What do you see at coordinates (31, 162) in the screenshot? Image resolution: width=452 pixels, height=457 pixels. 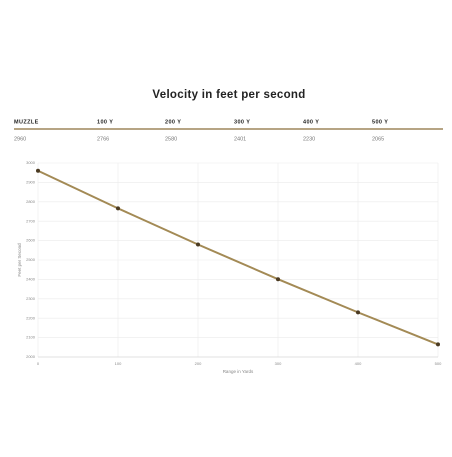 I see `y-tick-label: 3000` at bounding box center [31, 162].